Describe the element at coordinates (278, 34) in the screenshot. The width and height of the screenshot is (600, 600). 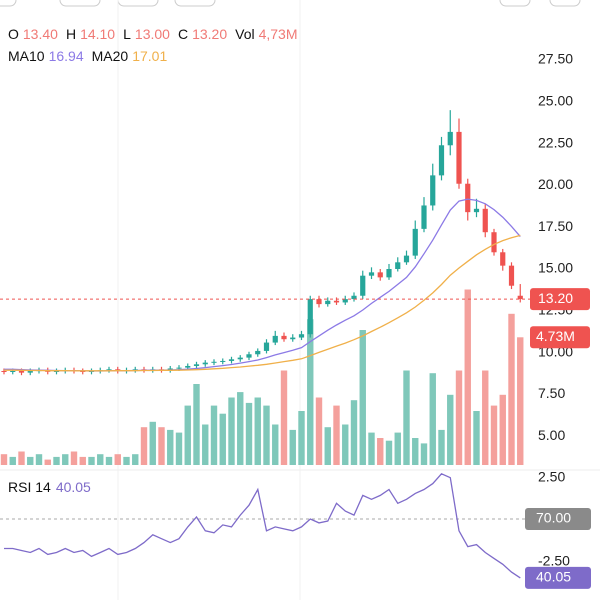
I see `ohlc-value: 4,73M` at that location.